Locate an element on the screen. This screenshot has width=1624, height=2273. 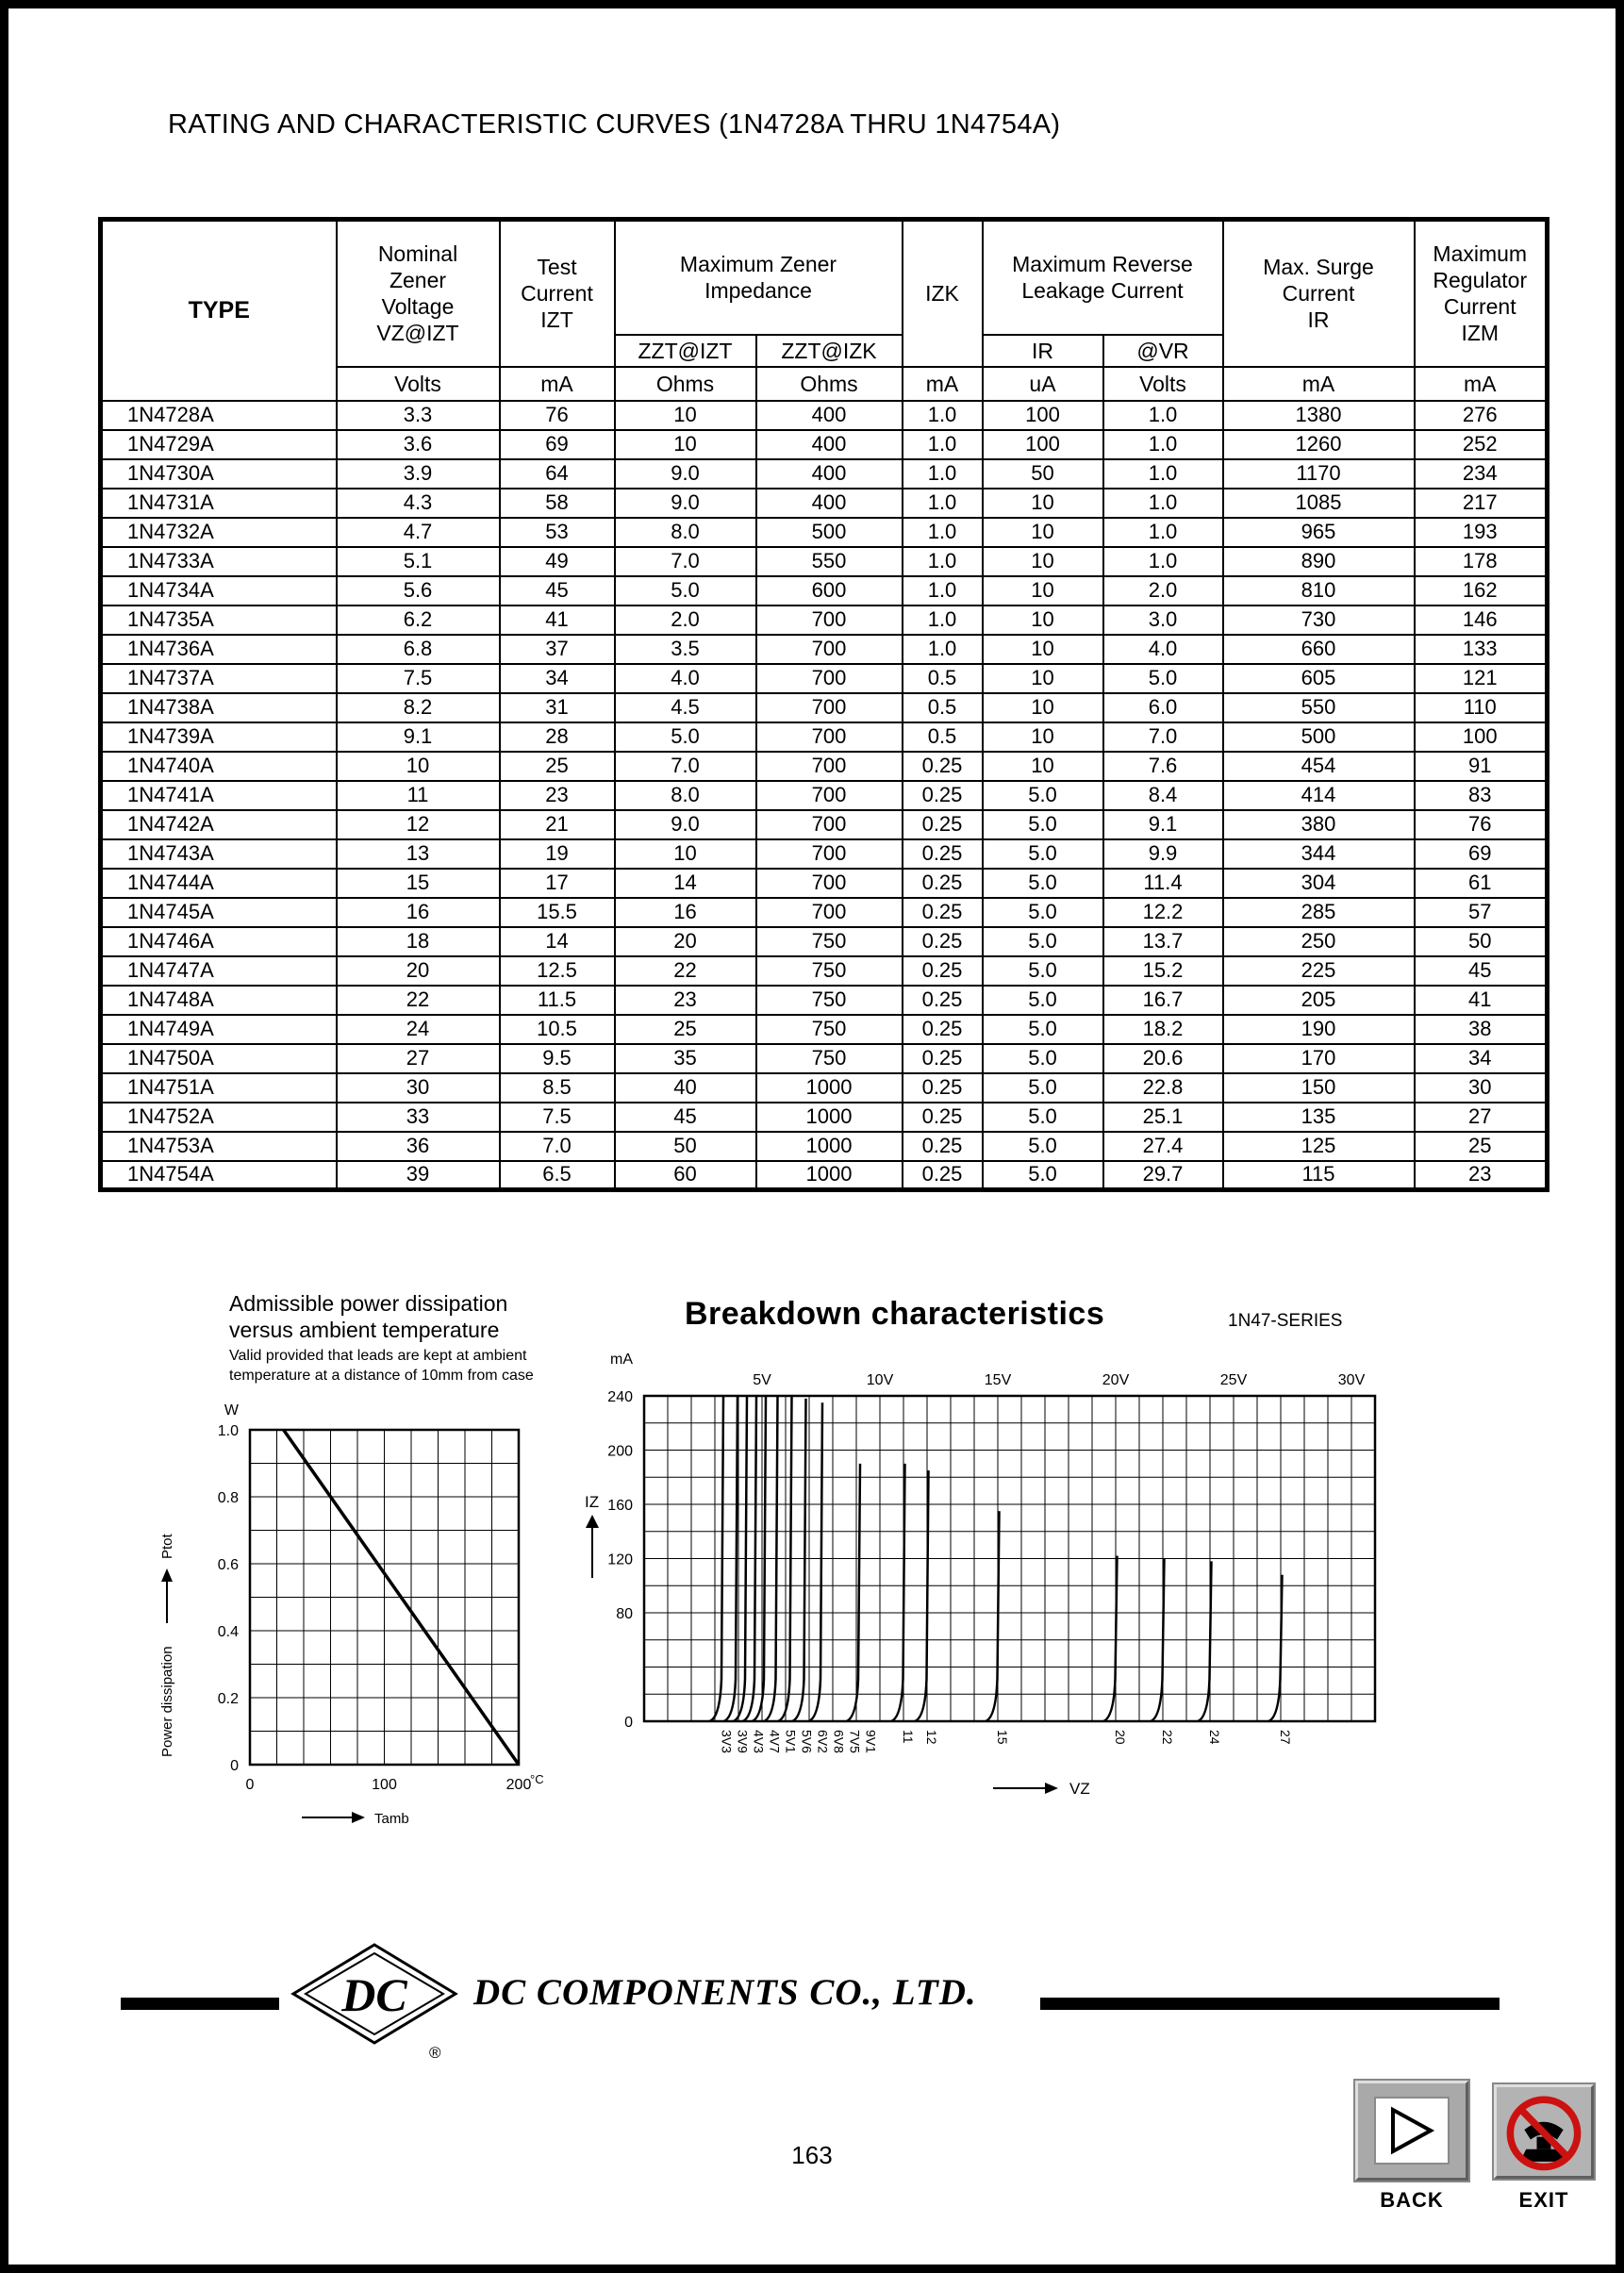
table-row: 1N4743A 13 19 10 700 0.25 5.0 9.9 344 69 is located at coordinates (824, 854).